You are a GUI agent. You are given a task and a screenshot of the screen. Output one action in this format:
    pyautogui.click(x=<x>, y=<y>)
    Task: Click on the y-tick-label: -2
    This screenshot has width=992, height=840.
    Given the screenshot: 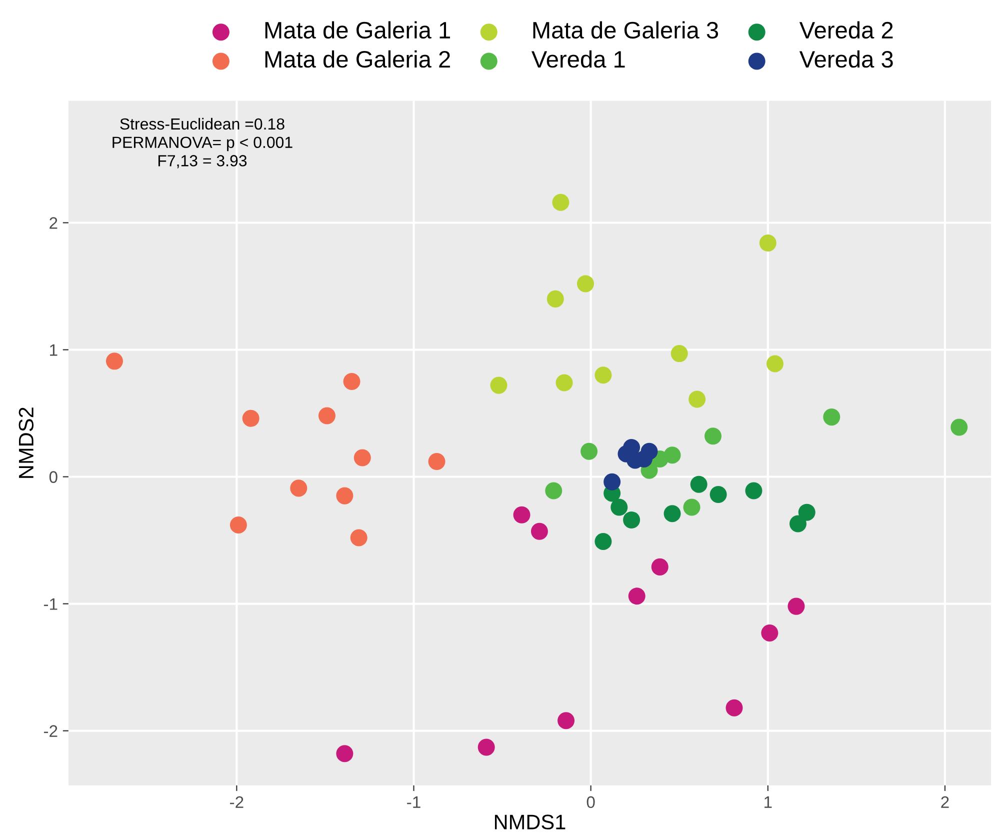 What is the action you would take?
    pyautogui.click(x=51, y=731)
    